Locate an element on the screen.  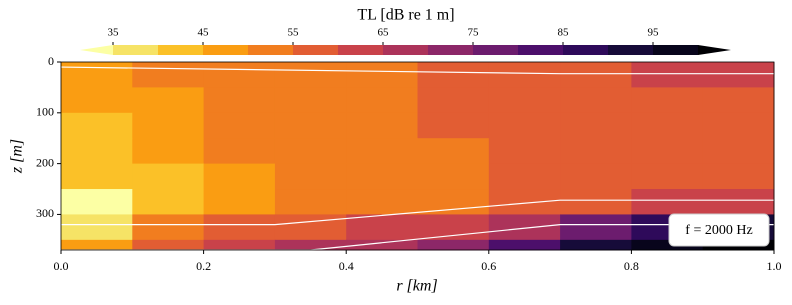
x-axis-label: r [km] is located at coordinates (416, 286).